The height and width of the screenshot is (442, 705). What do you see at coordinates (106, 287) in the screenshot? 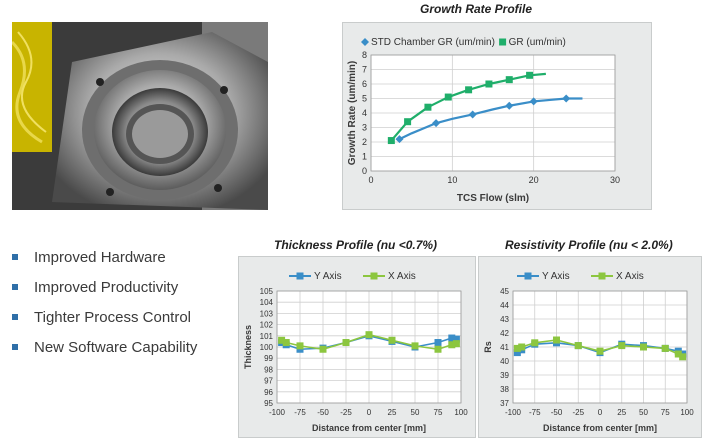
I see `bullet-text: Improved Productivity` at bounding box center [106, 287].